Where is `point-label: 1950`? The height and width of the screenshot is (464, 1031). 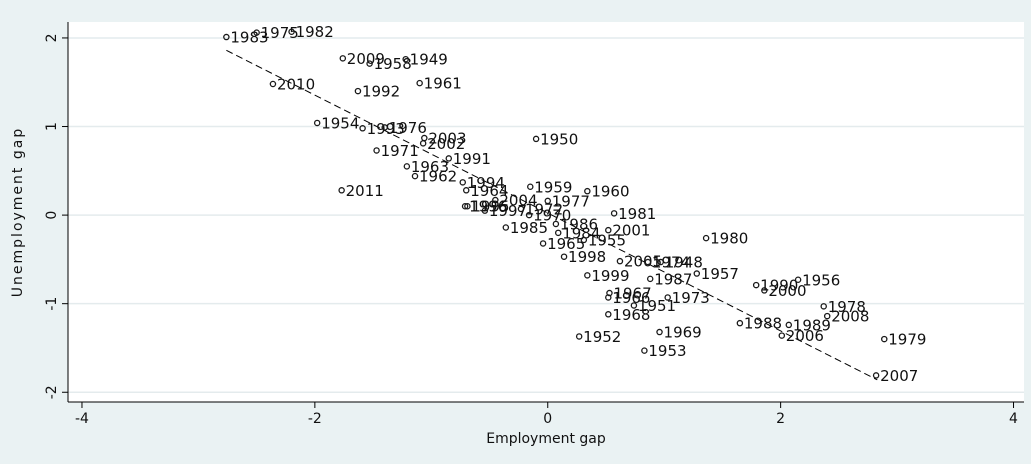
point-label: 1950 is located at coordinates (559, 139).